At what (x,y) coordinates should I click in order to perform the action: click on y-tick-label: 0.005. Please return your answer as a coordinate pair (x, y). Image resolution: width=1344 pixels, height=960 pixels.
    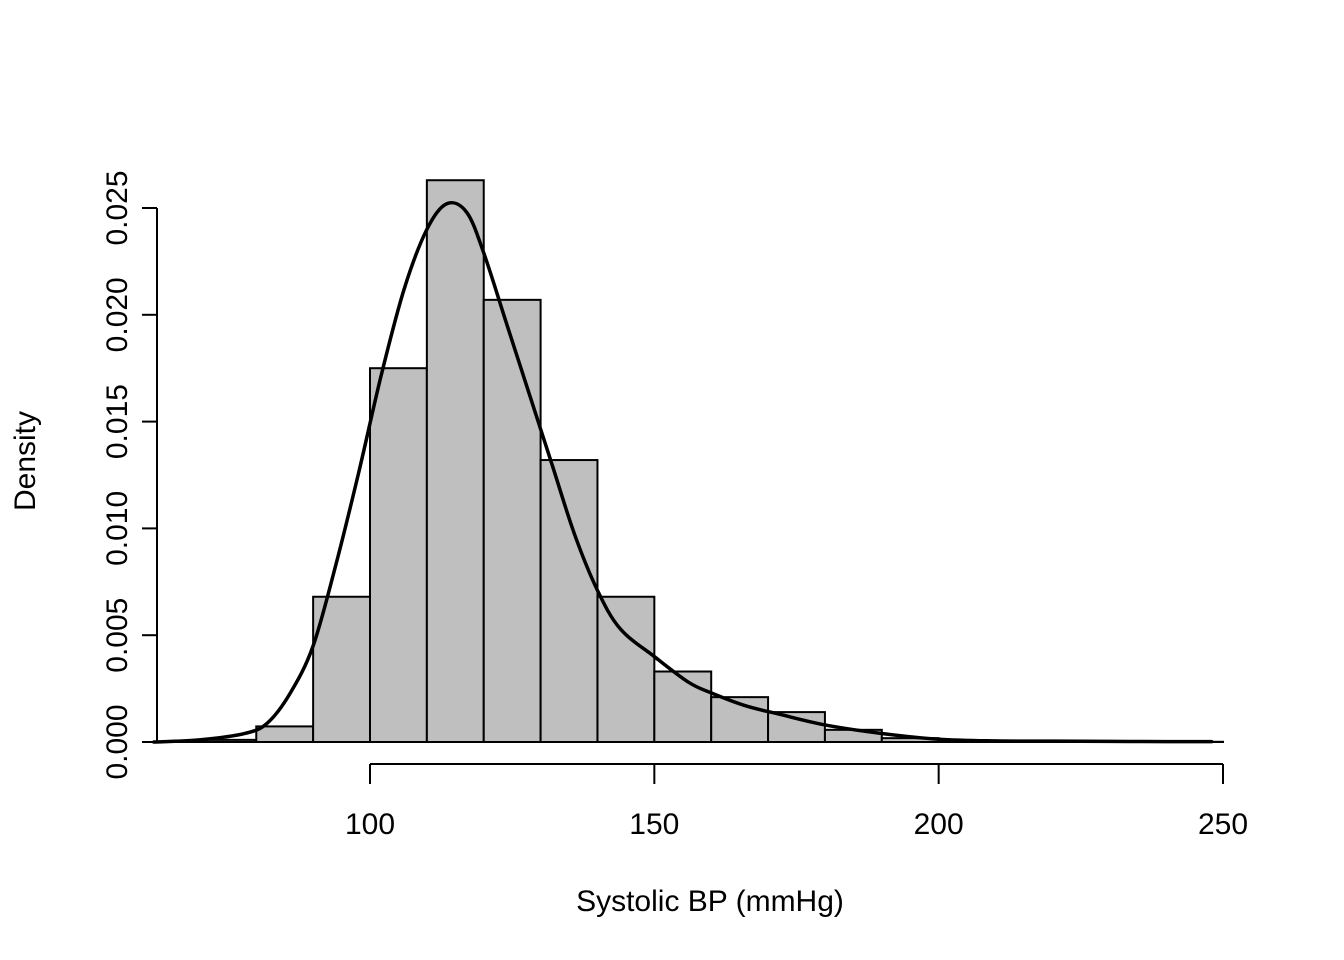
    Looking at the image, I should click on (117, 635).